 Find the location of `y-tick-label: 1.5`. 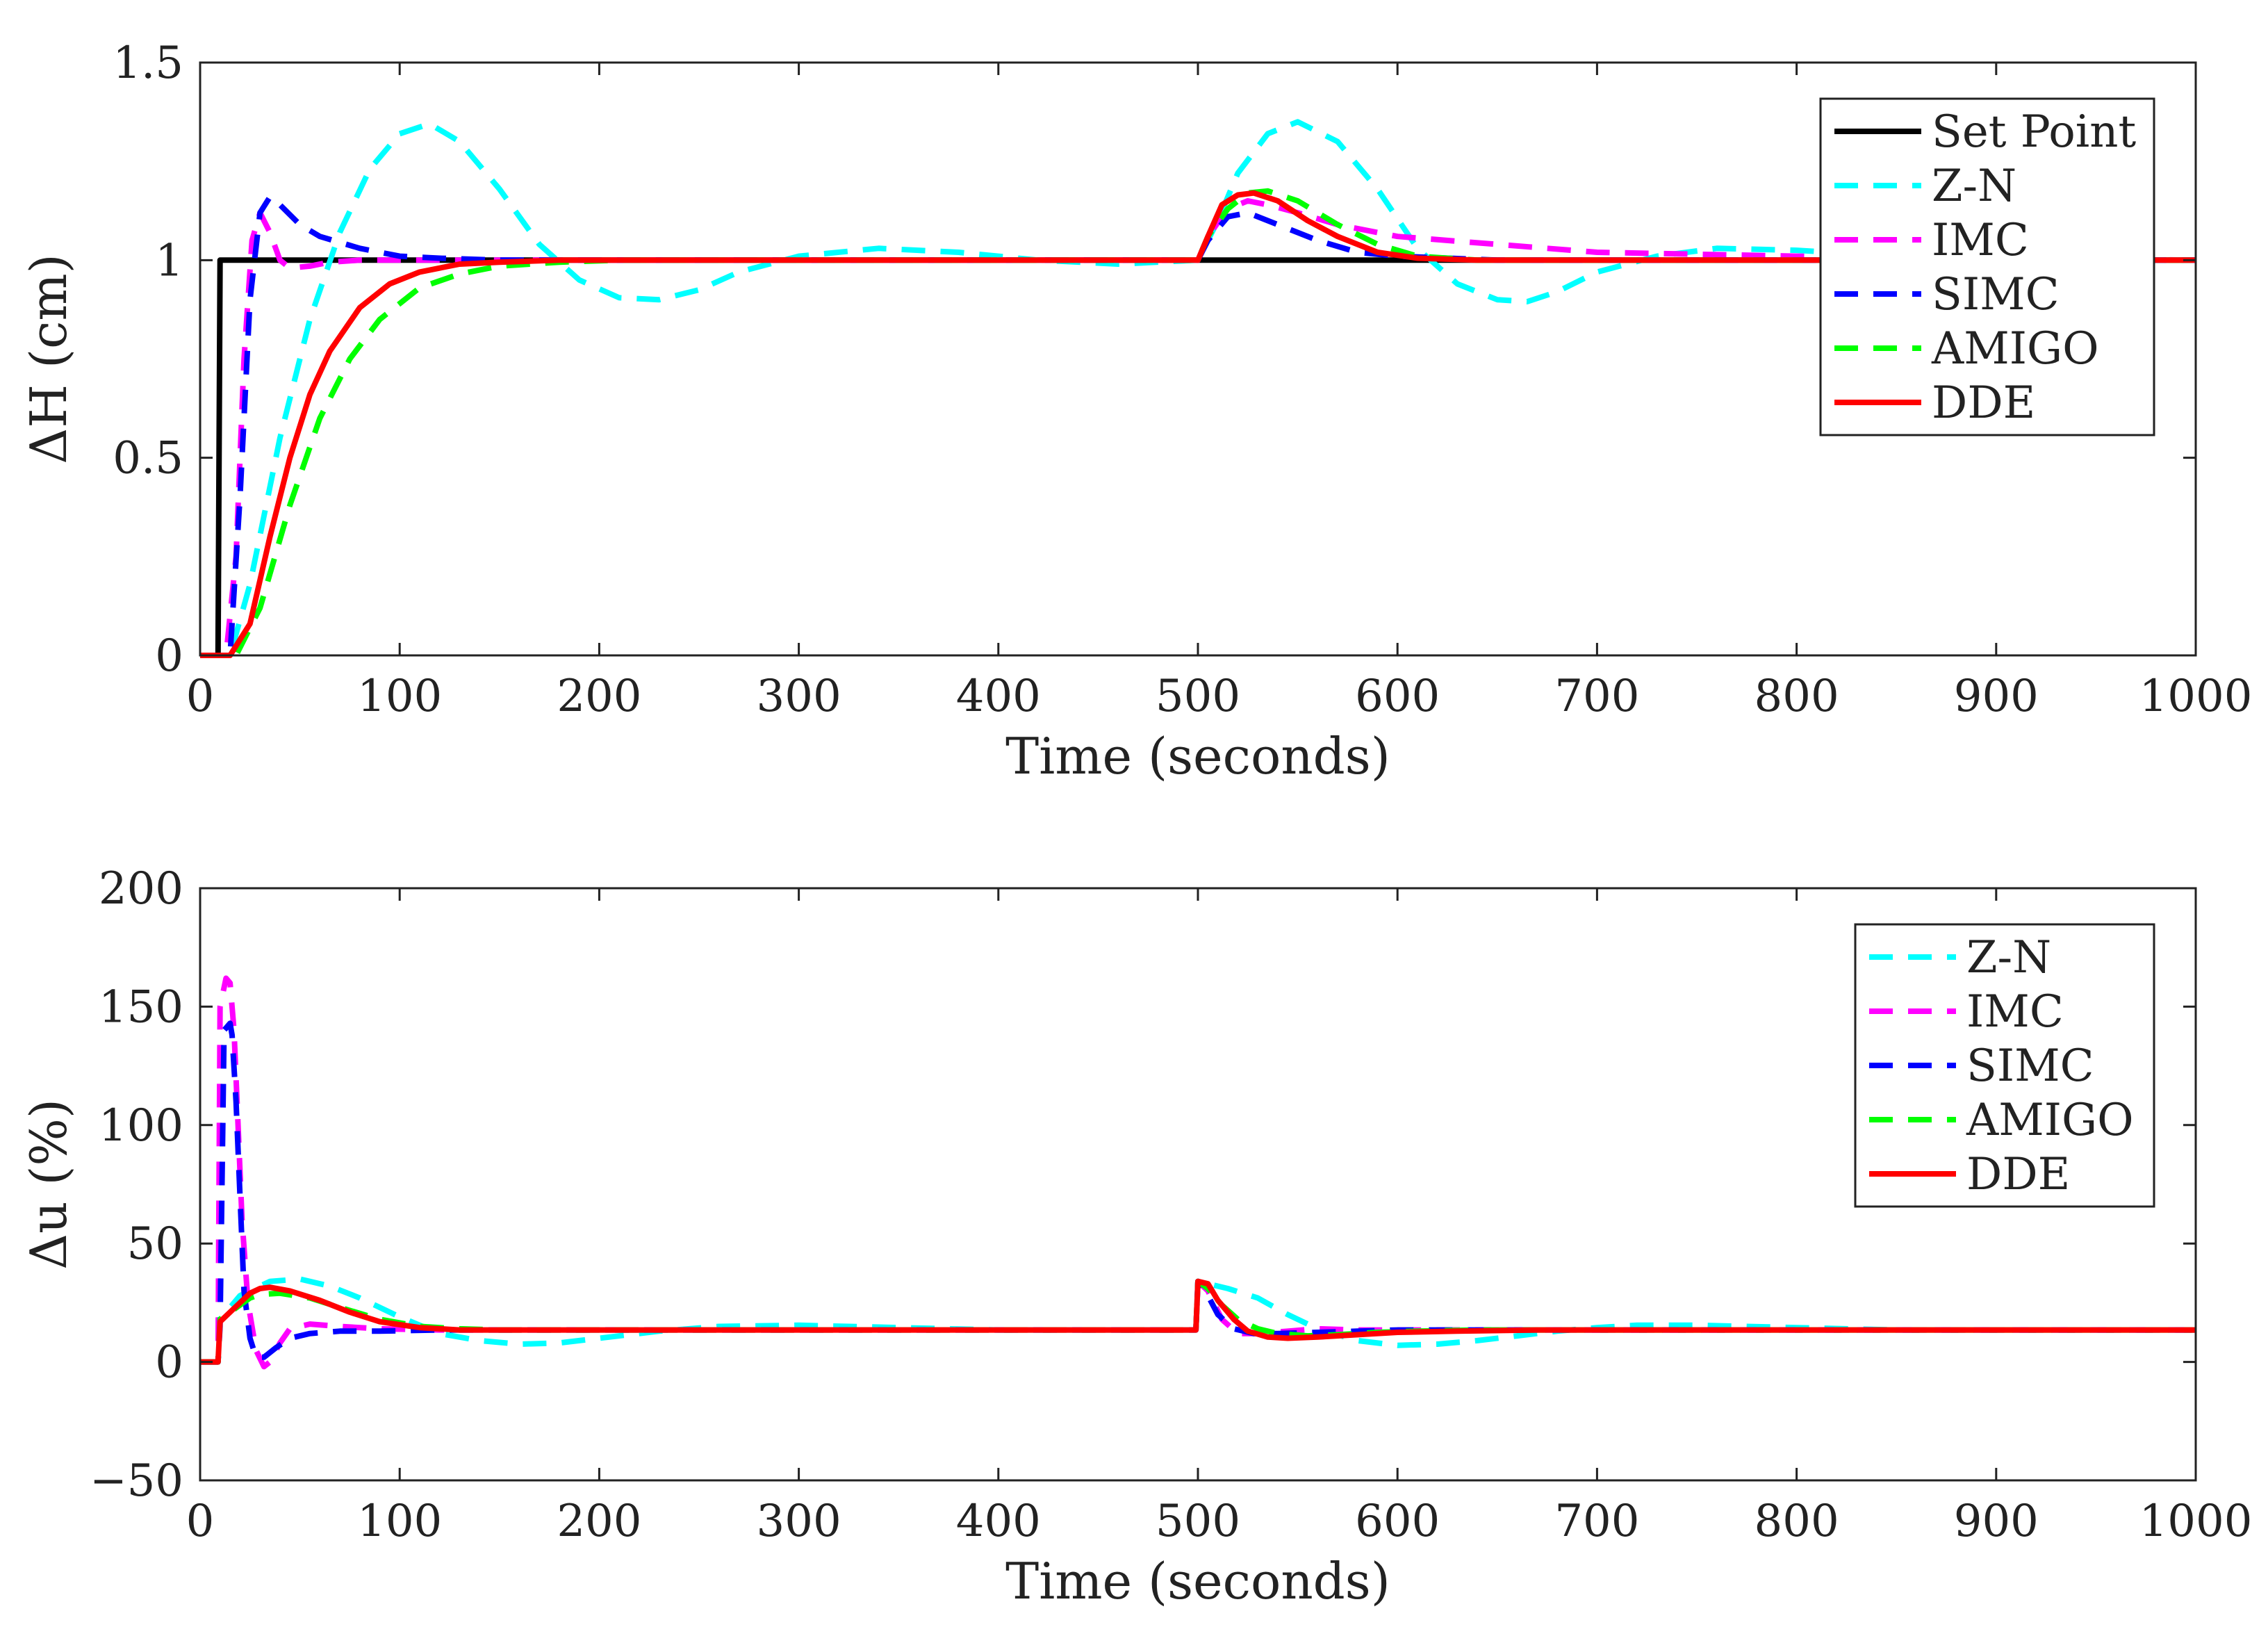

y-tick-label: 1.5 is located at coordinates (148, 64).